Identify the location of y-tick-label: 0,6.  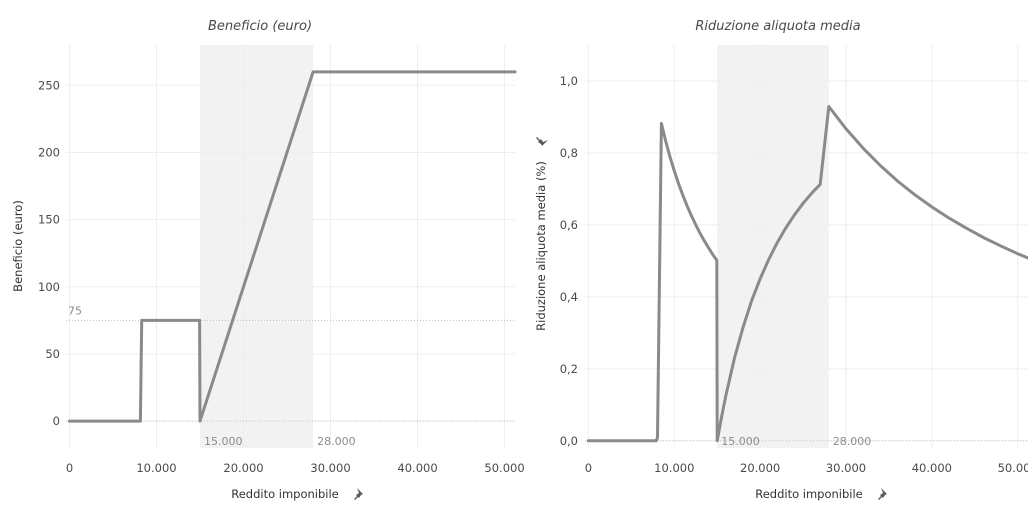
(569, 225).